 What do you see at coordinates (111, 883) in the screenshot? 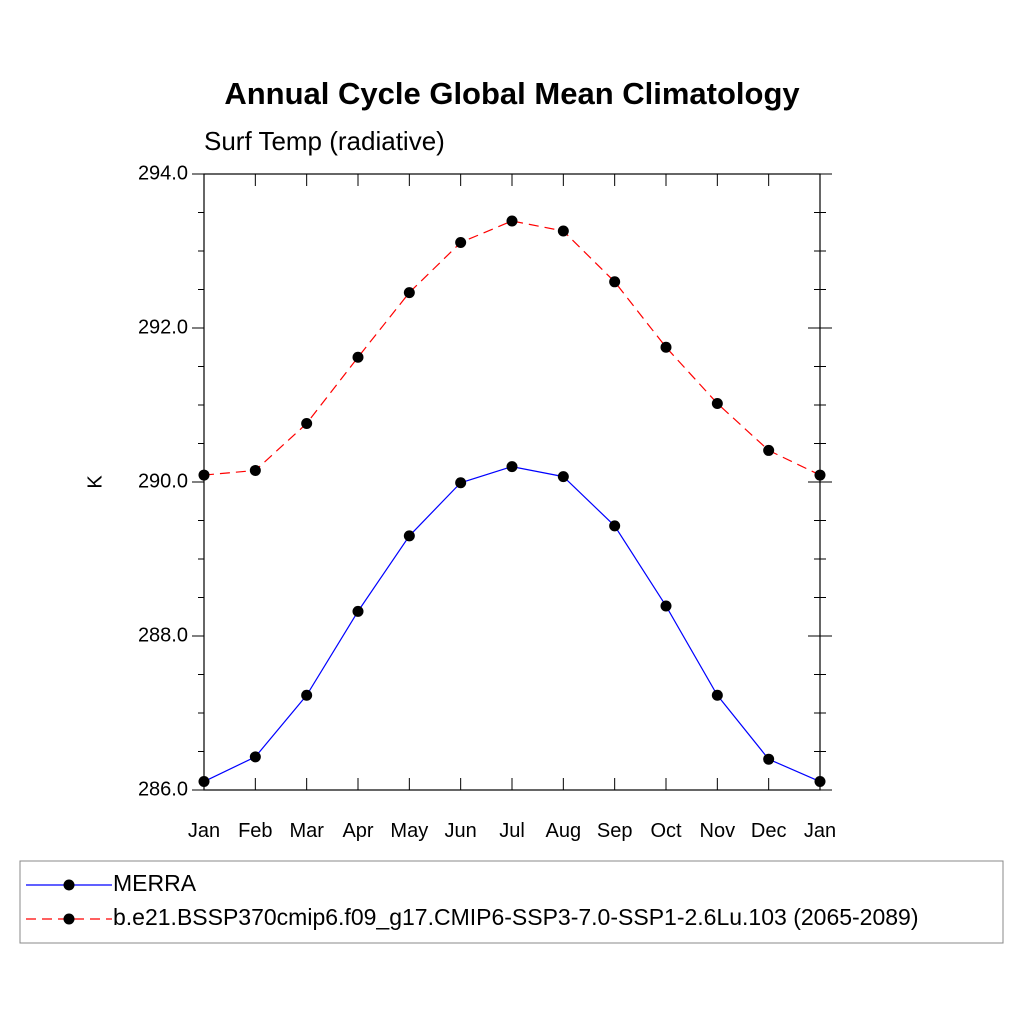
I see `legend-item: MERRA` at bounding box center [111, 883].